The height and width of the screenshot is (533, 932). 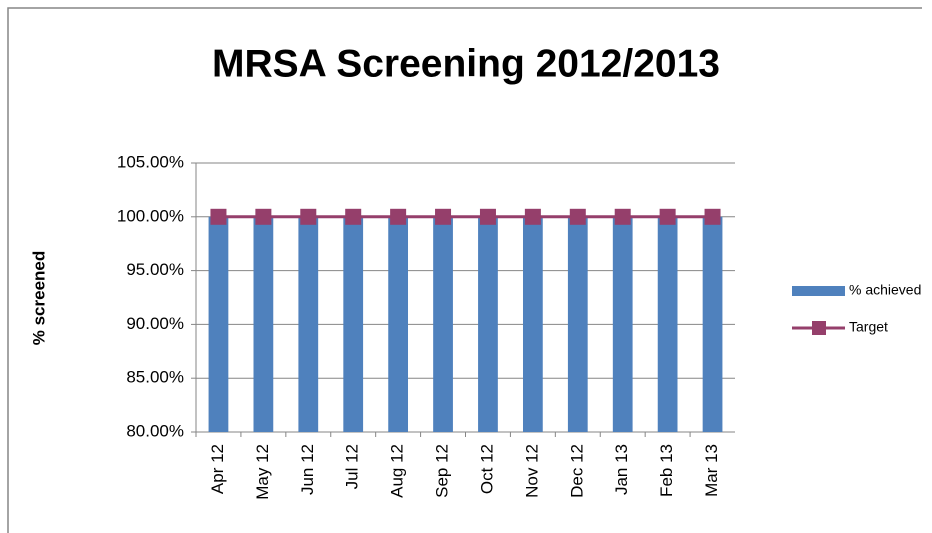 I want to click on legend-label: % achieved, so click(x=885, y=290).